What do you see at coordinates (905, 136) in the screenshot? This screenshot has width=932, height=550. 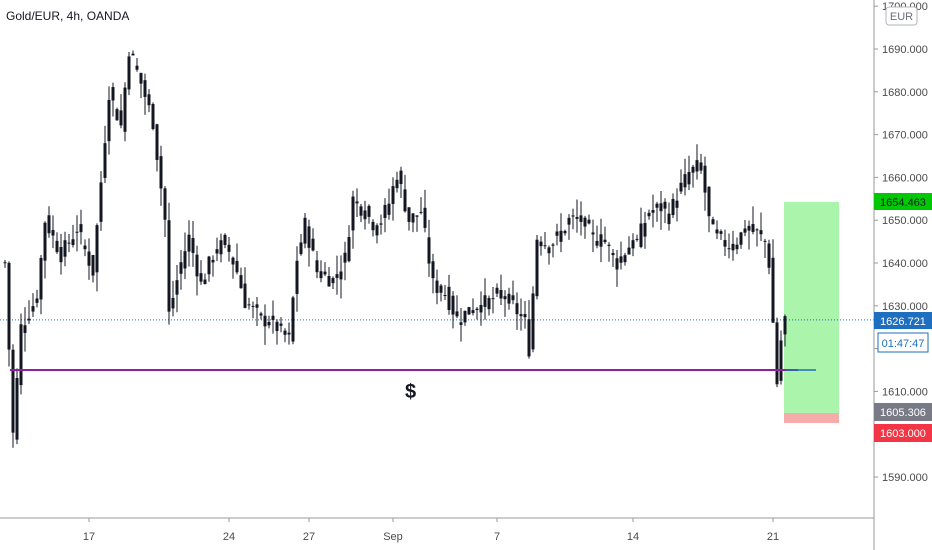 I see `y-tick-label: 1670.000` at bounding box center [905, 136].